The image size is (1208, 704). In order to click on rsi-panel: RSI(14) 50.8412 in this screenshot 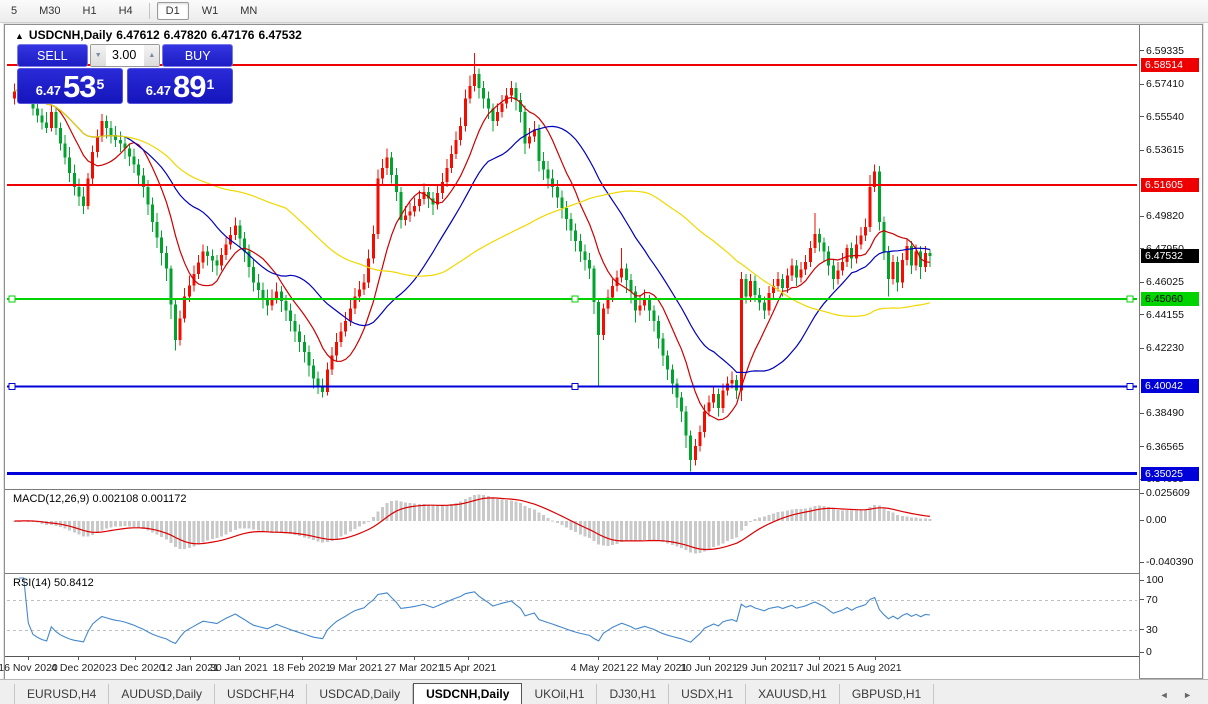, I will do `click(572, 614)`.